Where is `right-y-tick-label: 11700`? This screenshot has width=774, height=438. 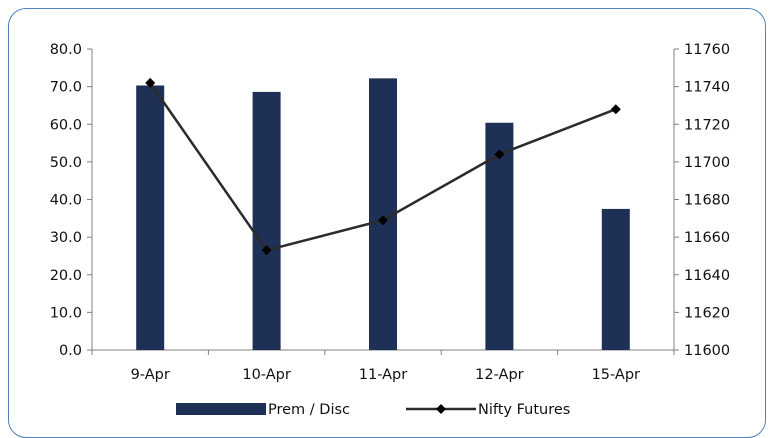 right-y-tick-label: 11700 is located at coordinates (707, 163).